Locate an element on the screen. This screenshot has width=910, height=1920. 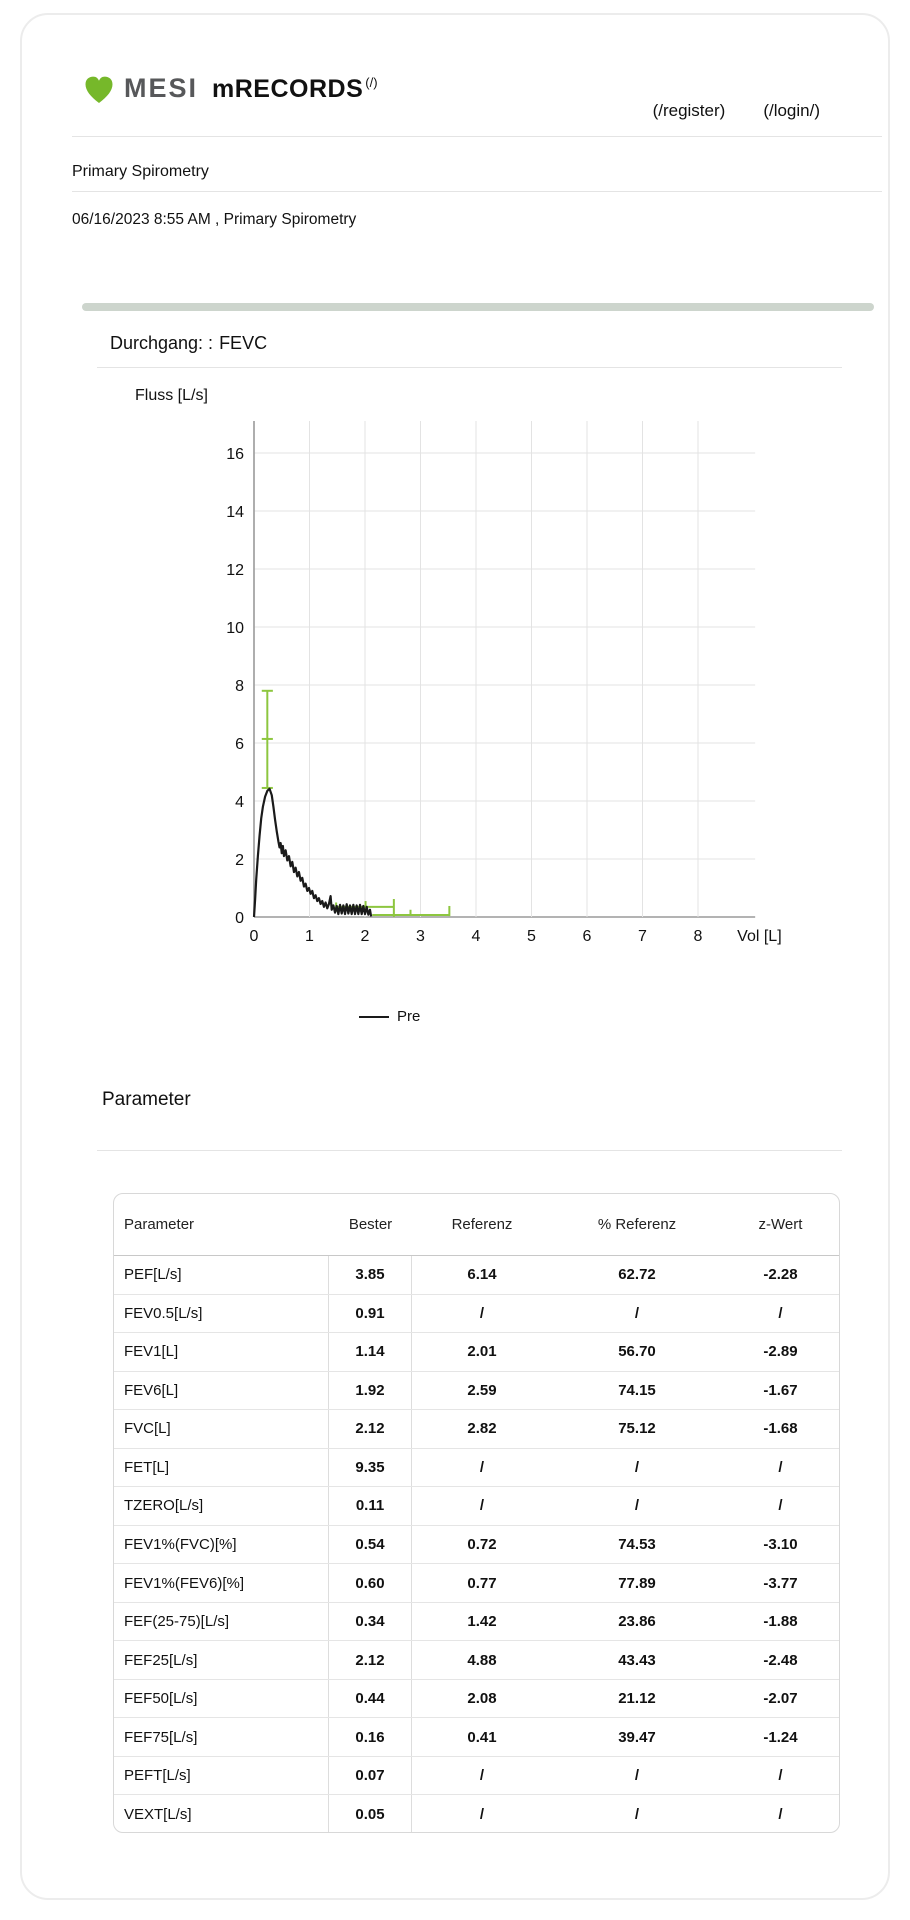
table-row: FEV1%(FVC)[%] 0.54 0.72 74.53 -3.10 is located at coordinates (476, 1545).